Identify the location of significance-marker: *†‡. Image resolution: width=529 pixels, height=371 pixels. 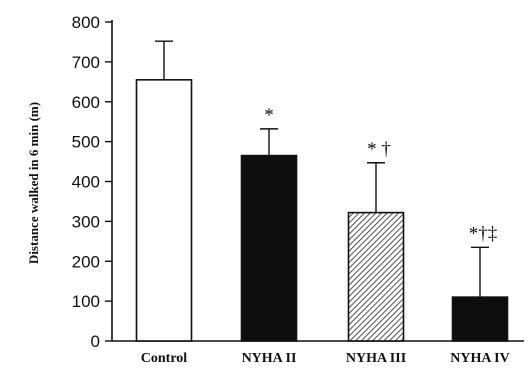
(483, 233).